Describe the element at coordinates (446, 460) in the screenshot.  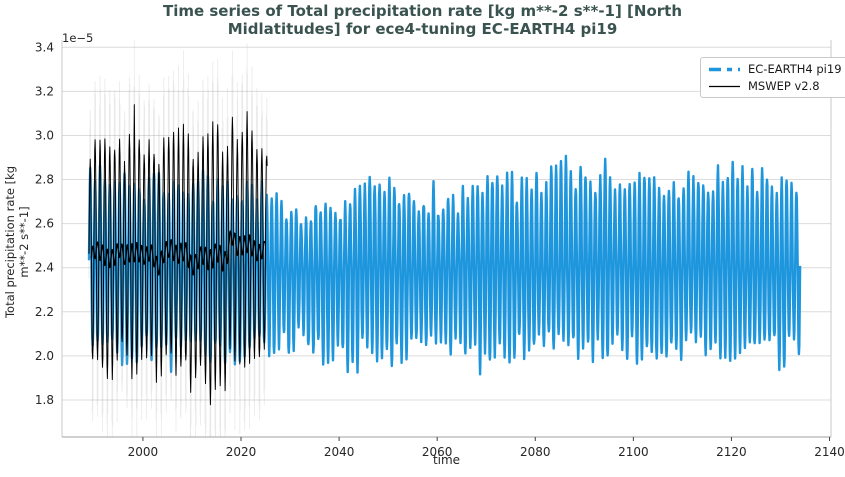
I see `x-axis-label: time` at that location.